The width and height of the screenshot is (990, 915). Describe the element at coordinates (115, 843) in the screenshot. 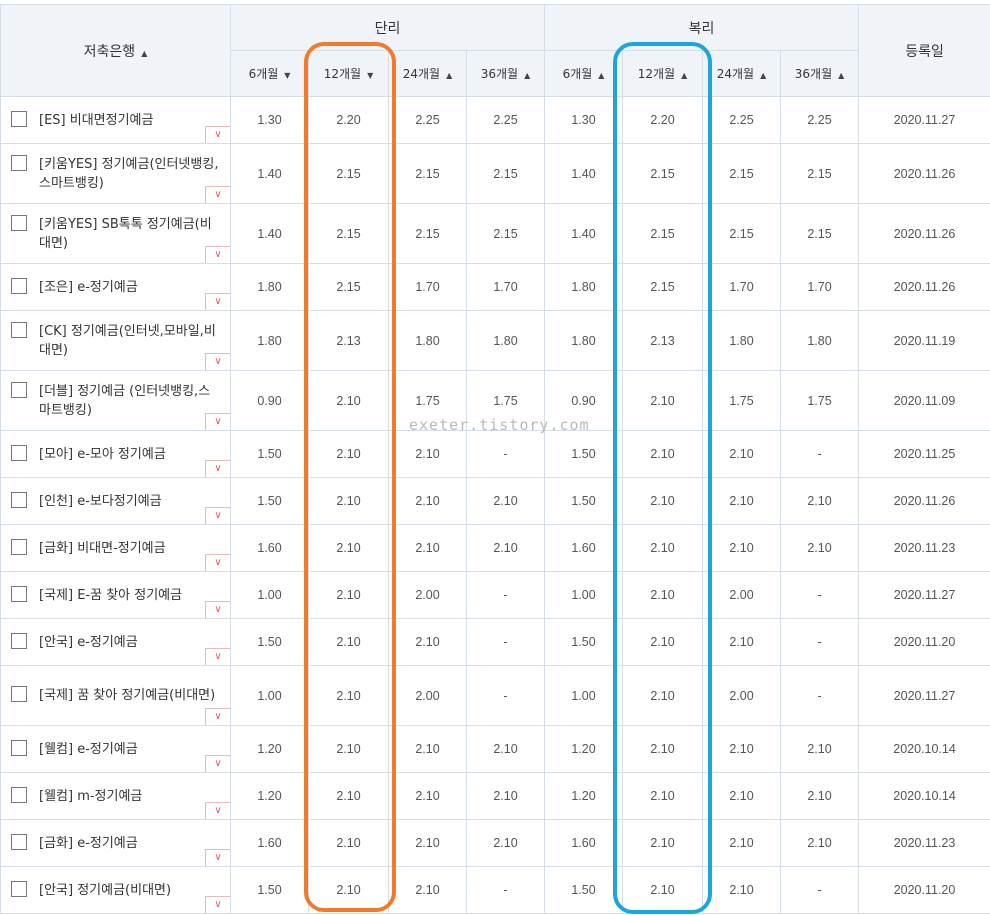

I see `bank-product-cell: [금화] e-정기예금 ∨` at that location.